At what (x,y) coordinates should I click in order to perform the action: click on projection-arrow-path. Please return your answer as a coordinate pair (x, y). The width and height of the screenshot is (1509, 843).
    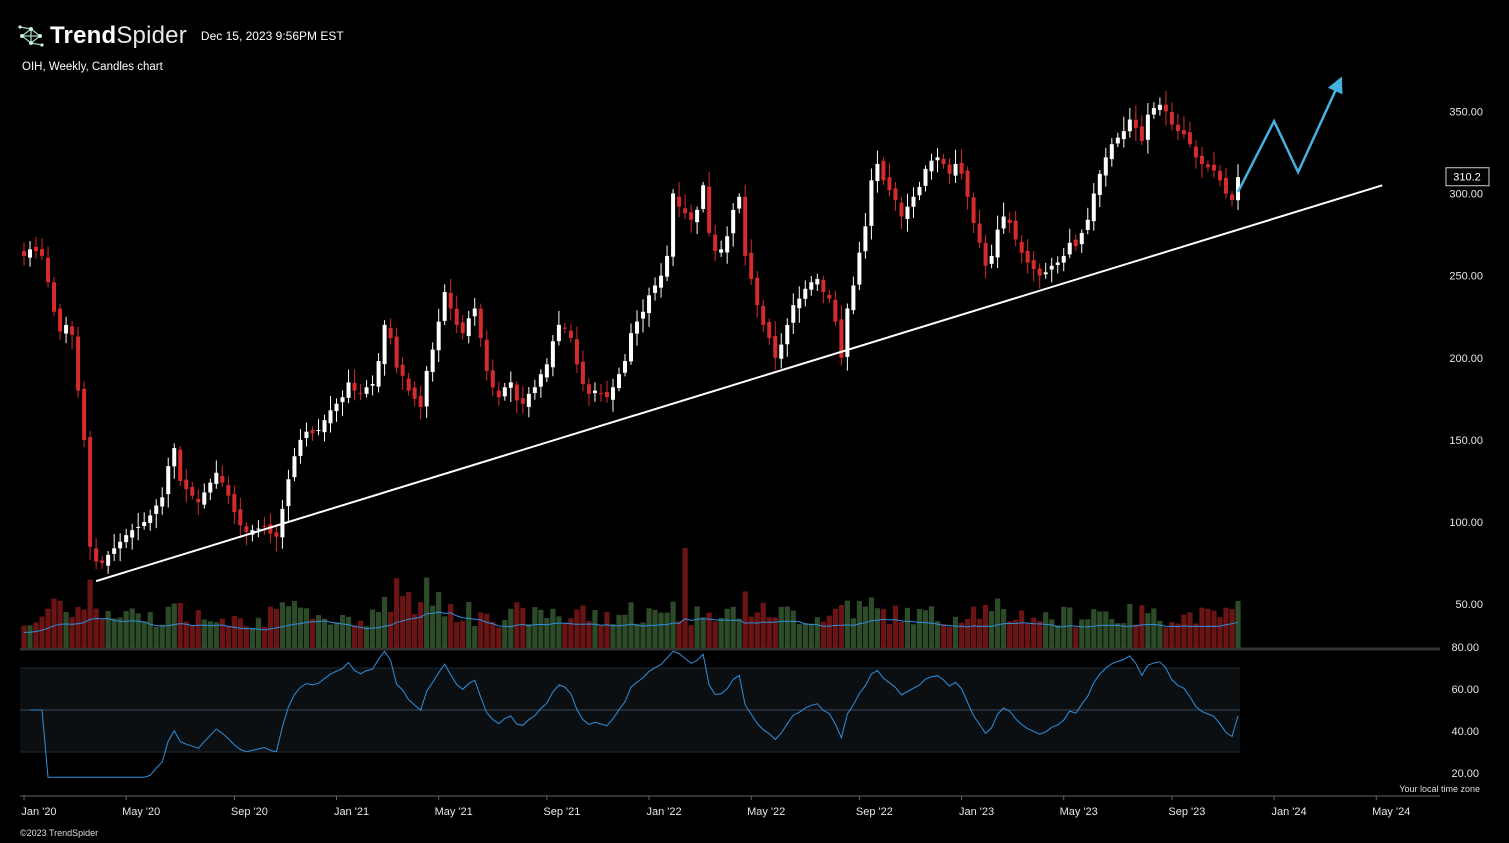
    Looking at the image, I should click on (1289, 136).